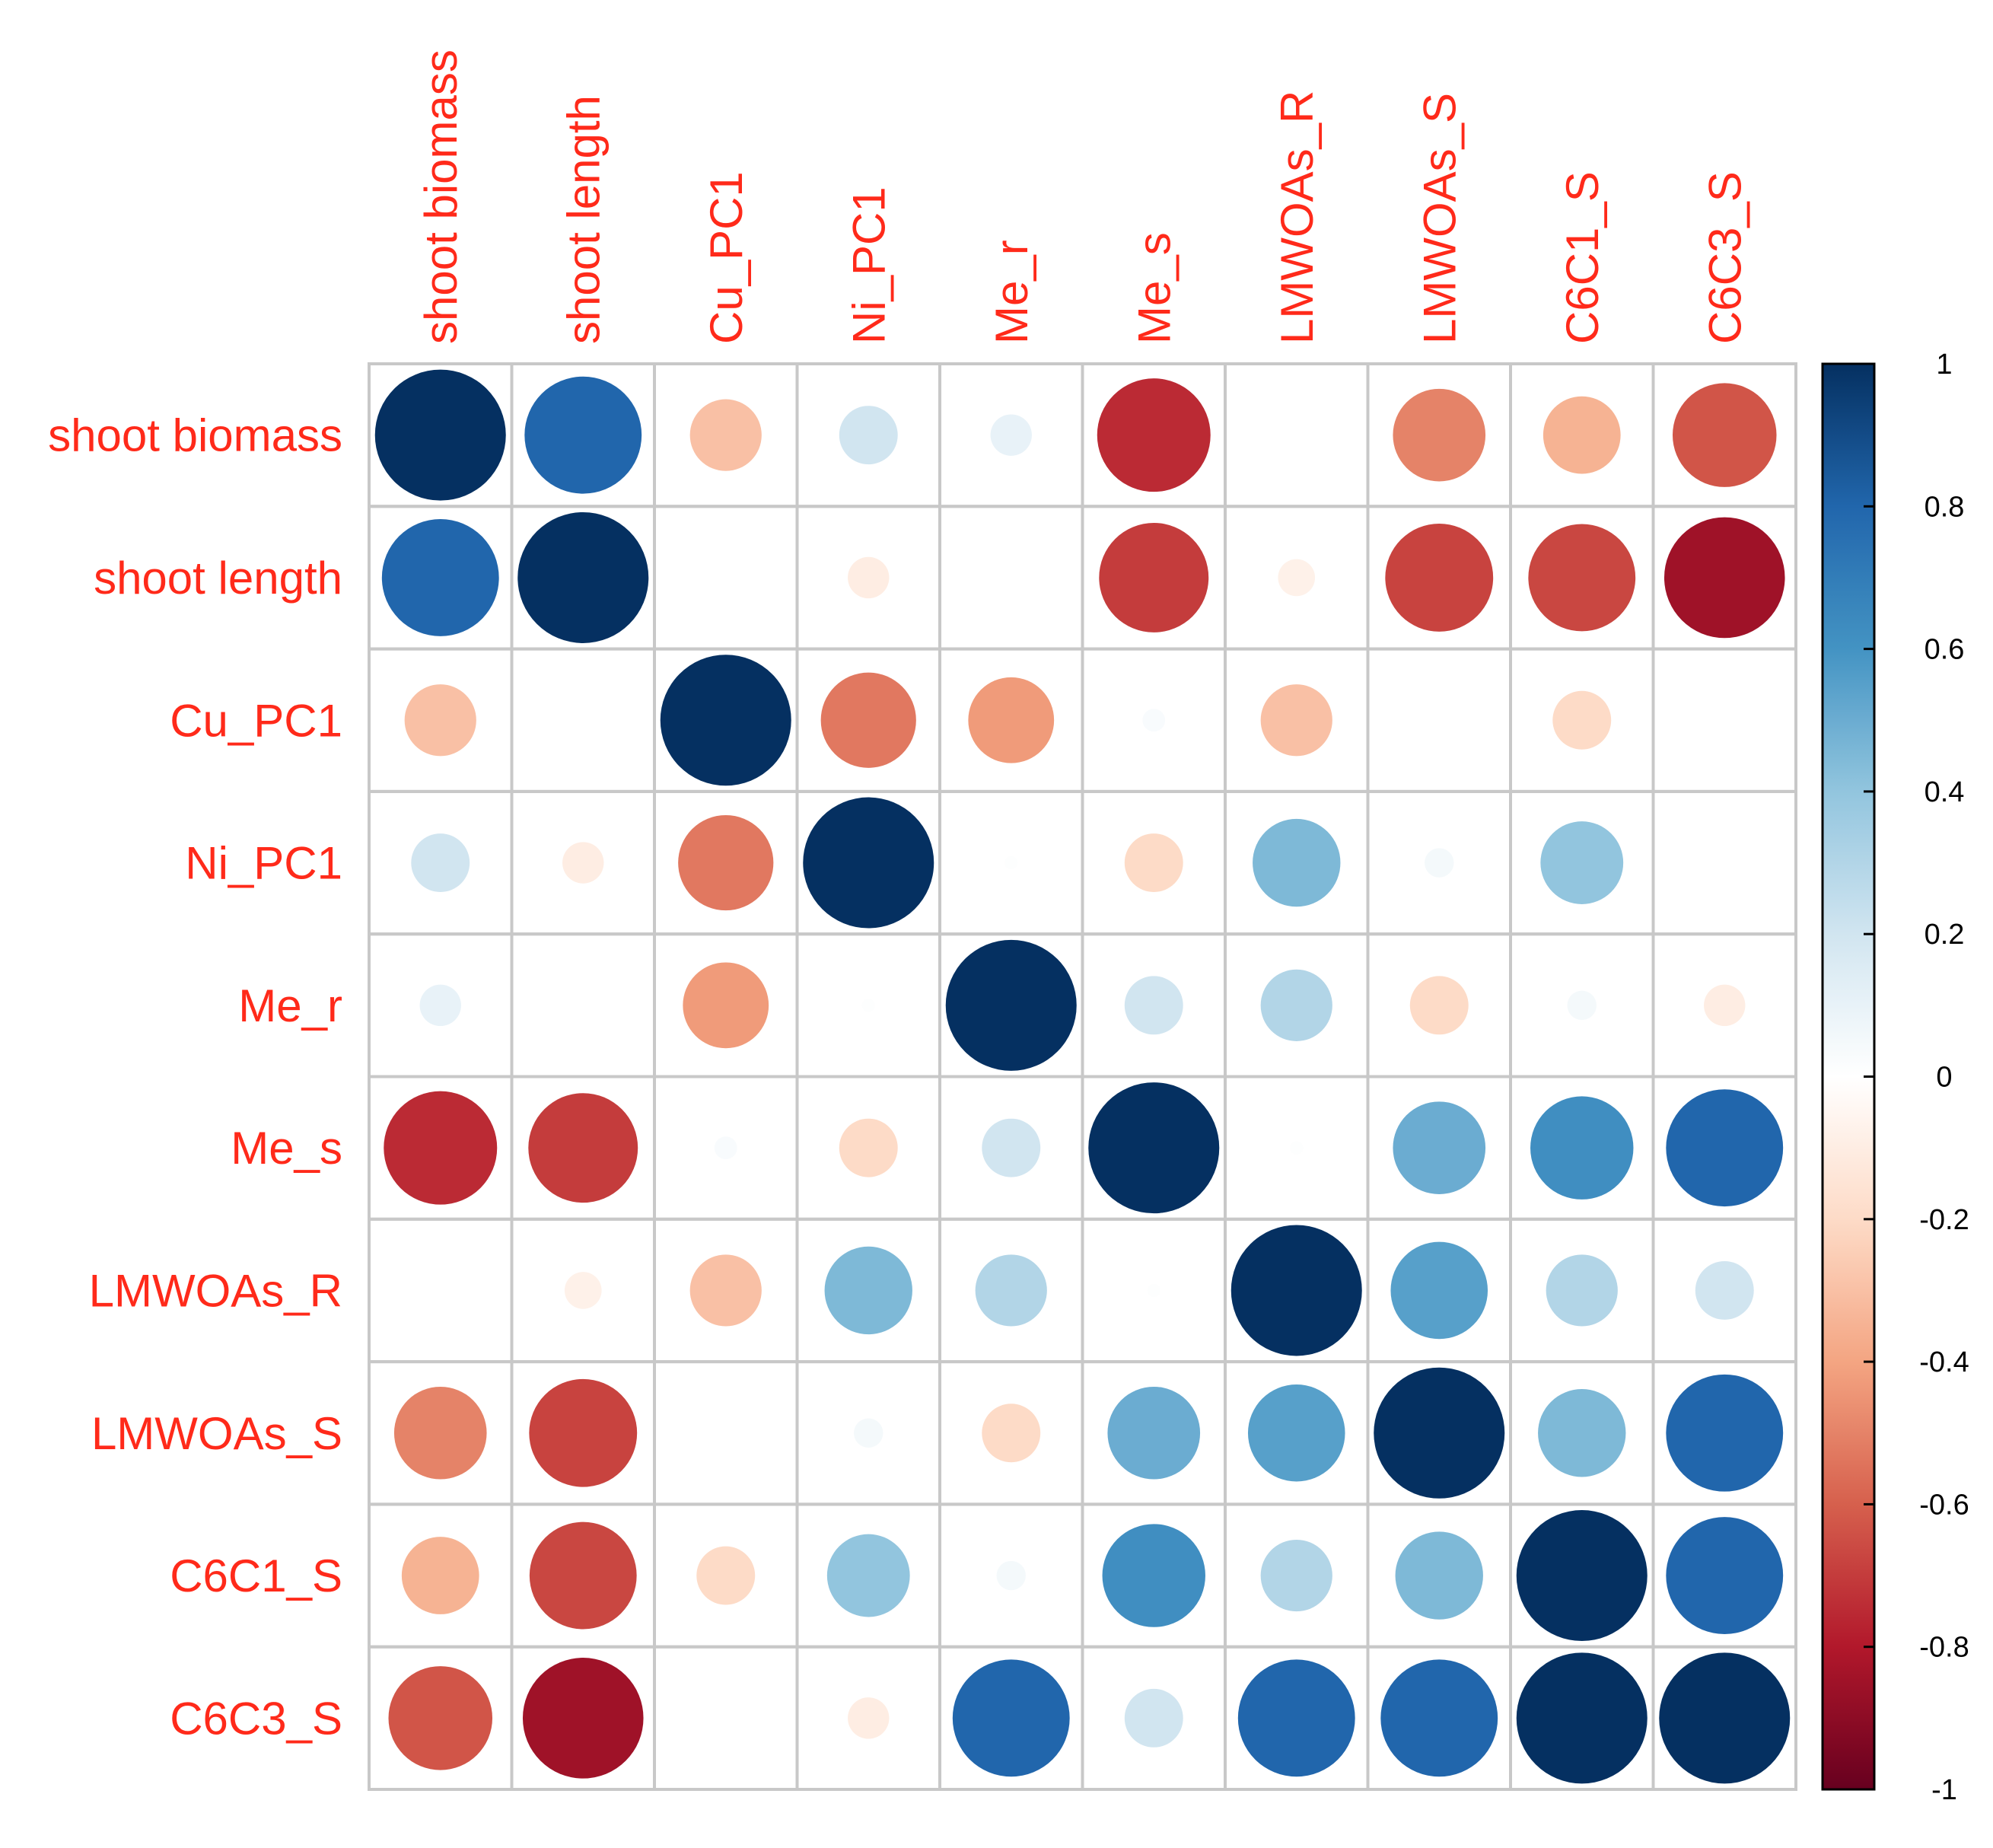 The height and width of the screenshot is (1848, 1993). What do you see at coordinates (256, 720) in the screenshot?
I see `row-label: Cu_PC1` at bounding box center [256, 720].